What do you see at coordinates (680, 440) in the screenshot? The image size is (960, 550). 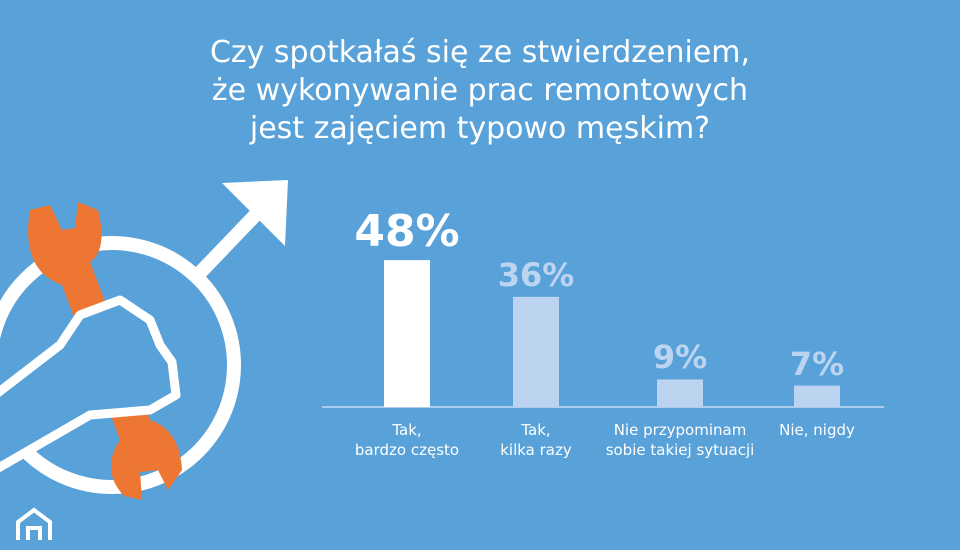 I see `x-tick-label: Nie przypominam sobie takiej sytuacji` at bounding box center [680, 440].